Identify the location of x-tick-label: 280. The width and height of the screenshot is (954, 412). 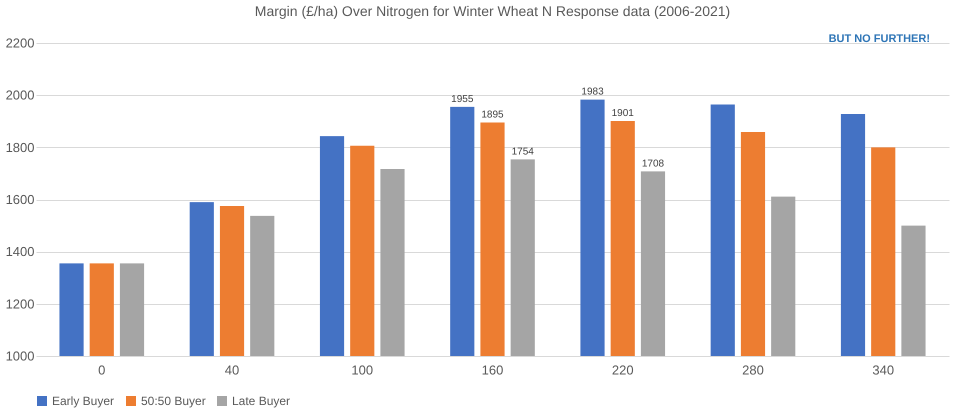
(753, 370).